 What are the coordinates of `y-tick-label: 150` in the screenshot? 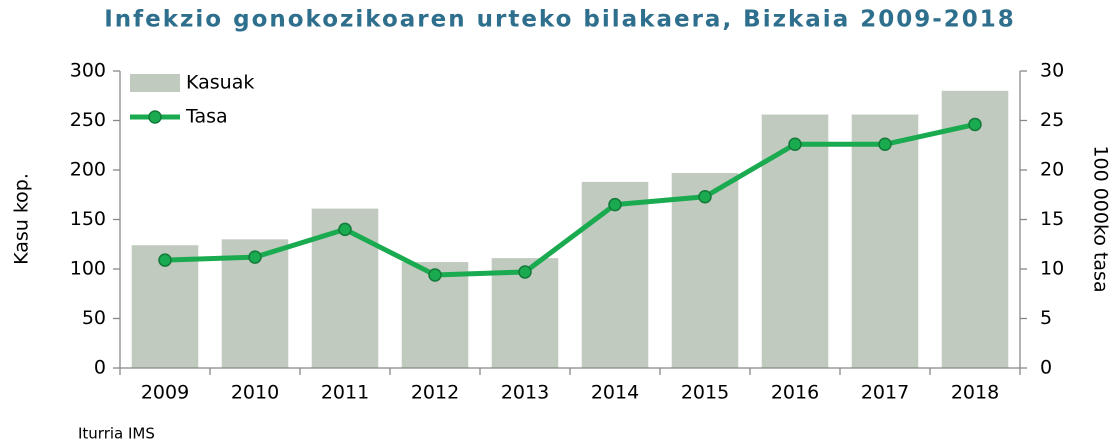 It's located at (88, 219).